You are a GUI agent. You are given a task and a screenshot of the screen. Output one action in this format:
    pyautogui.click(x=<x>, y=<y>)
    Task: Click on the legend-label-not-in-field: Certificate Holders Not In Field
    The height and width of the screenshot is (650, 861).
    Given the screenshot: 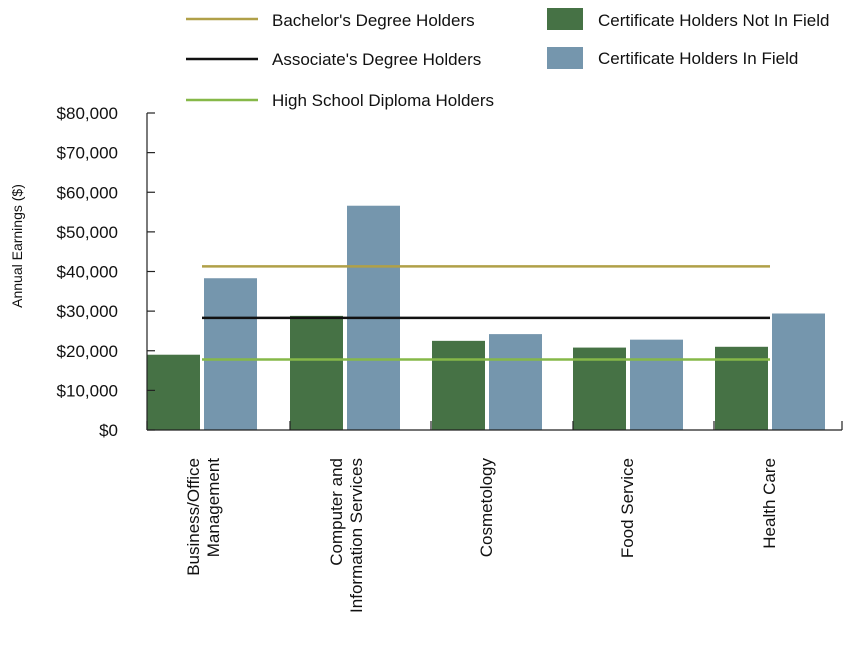 What is the action you would take?
    pyautogui.click(x=713, y=20)
    